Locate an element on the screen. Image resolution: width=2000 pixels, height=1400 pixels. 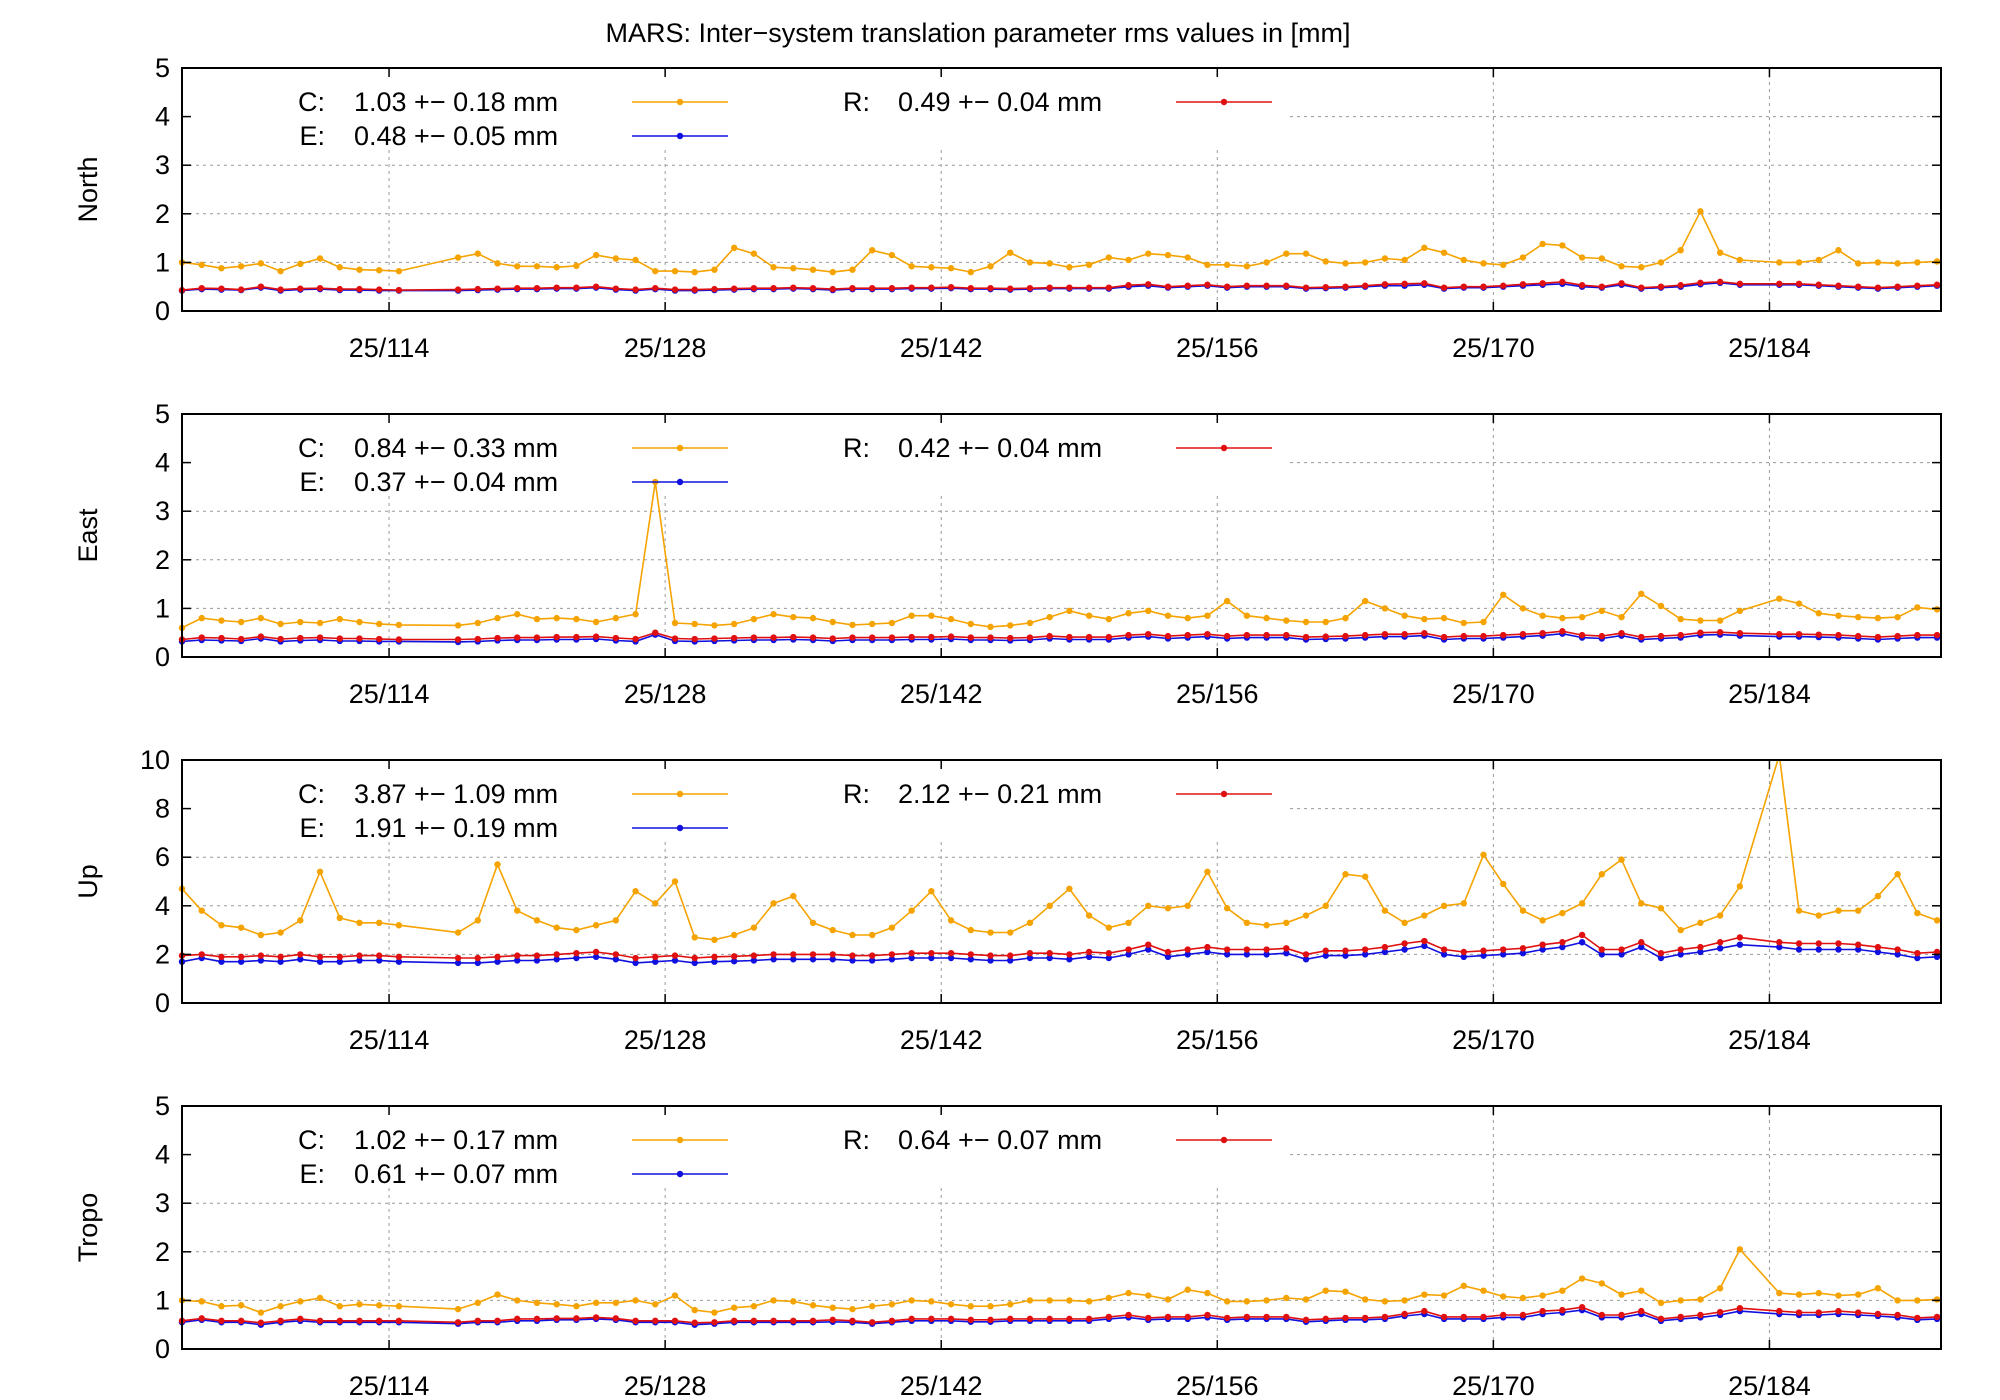
legend-marker-E is located at coordinates (680, 136).